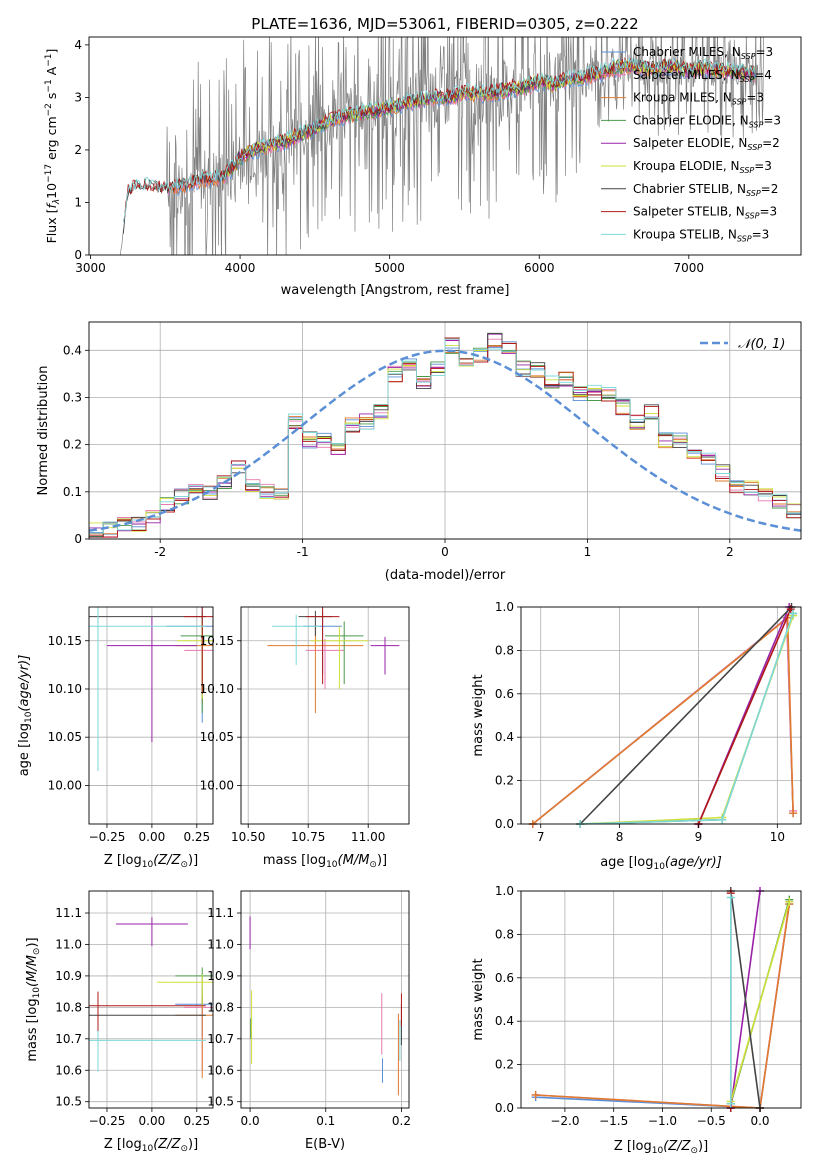 This screenshot has width=819, height=1170. I want to click on label-part: ], so click(51, 51).